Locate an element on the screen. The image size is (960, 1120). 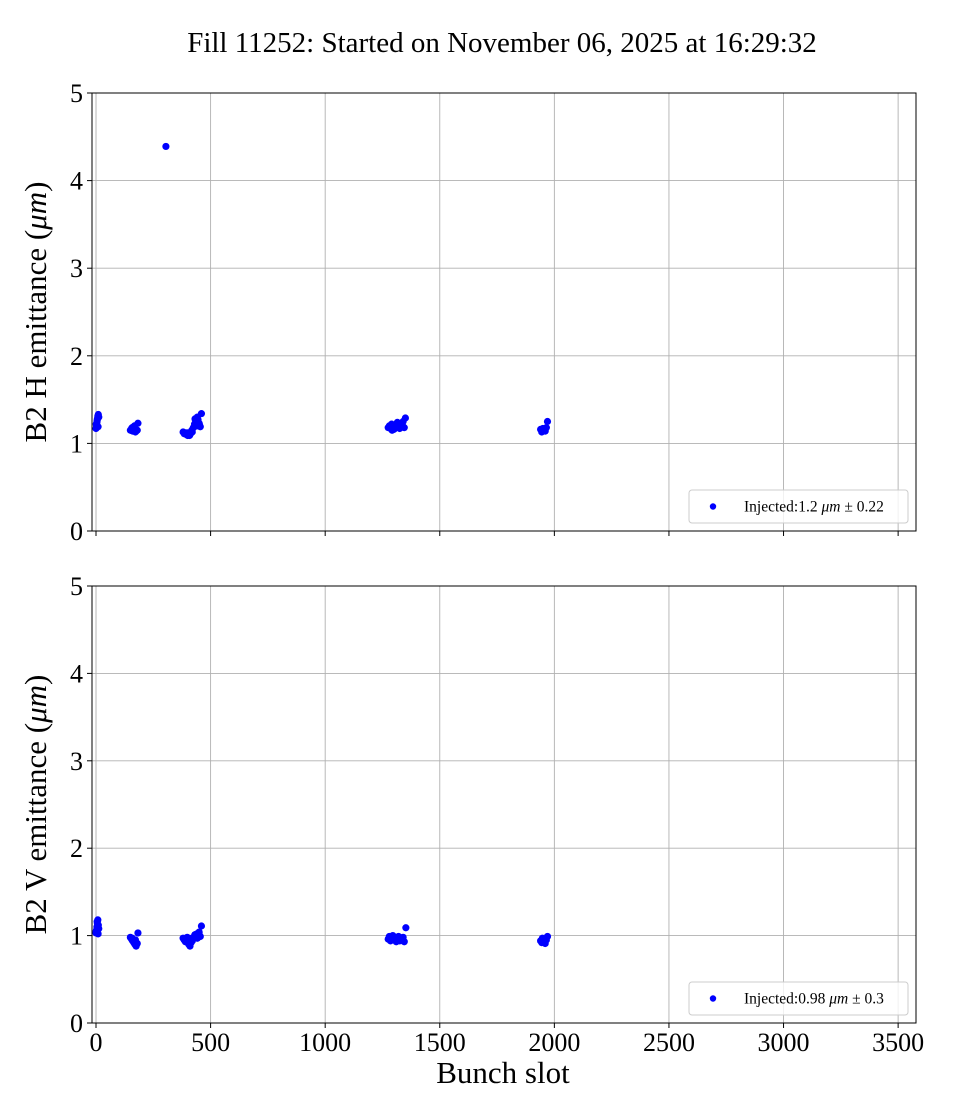
legend: Injected:0.98 μm ± 0.3 is located at coordinates (798, 998).